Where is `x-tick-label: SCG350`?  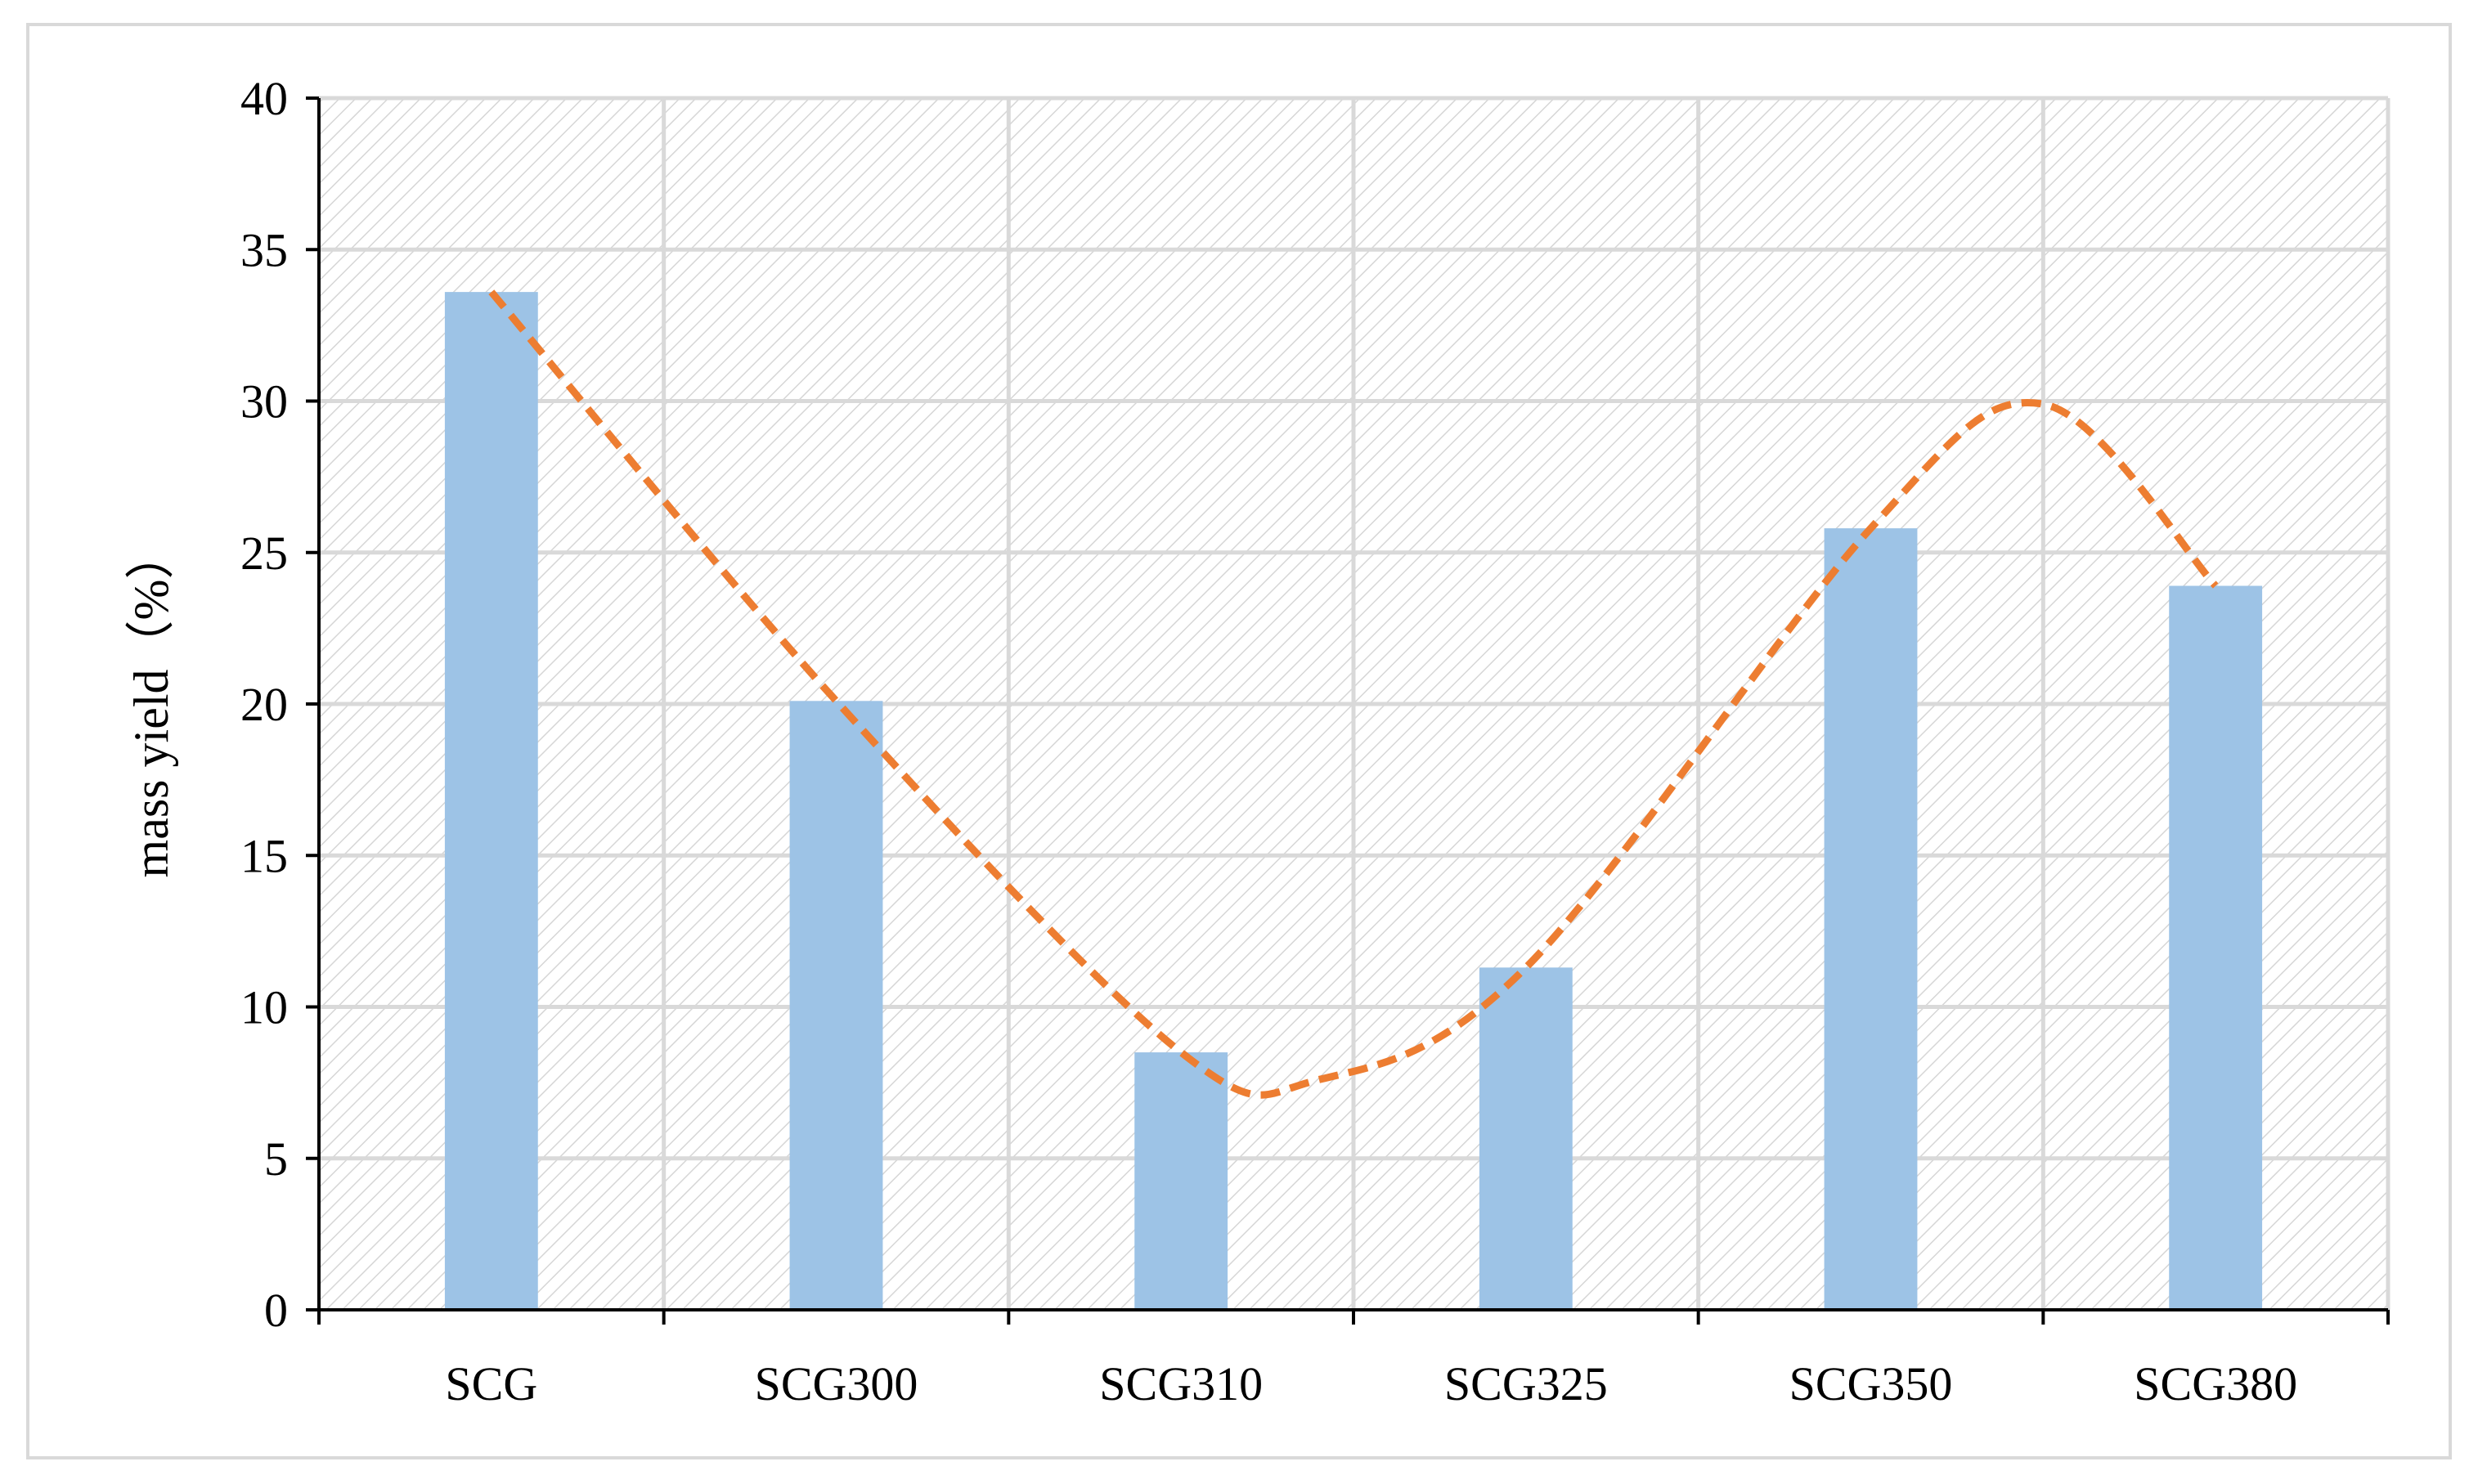
x-tick-label: SCG350 is located at coordinates (1871, 1383).